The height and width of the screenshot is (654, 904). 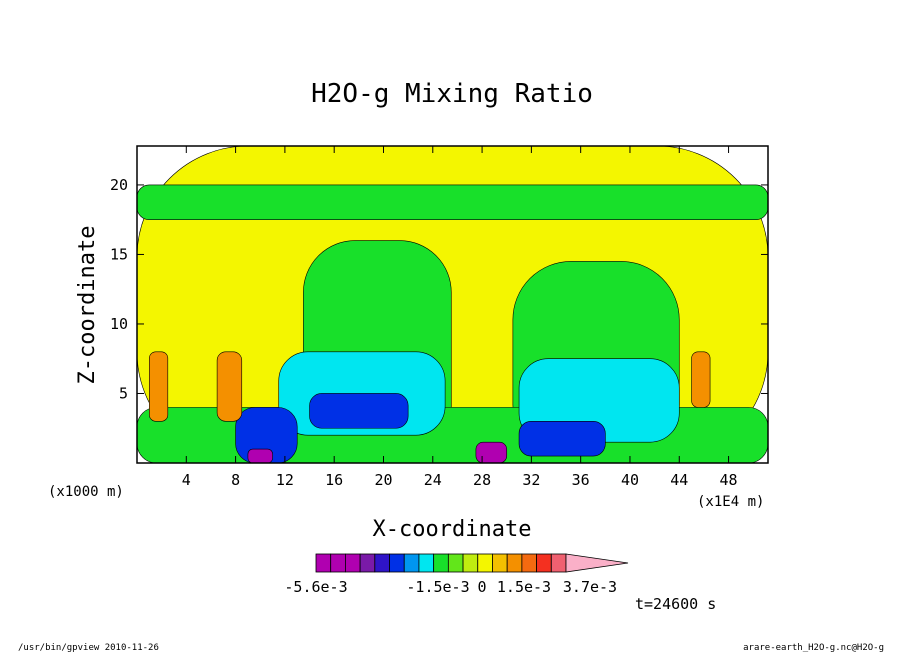 I want to click on x-tick-label: 12, so click(x=285, y=480).